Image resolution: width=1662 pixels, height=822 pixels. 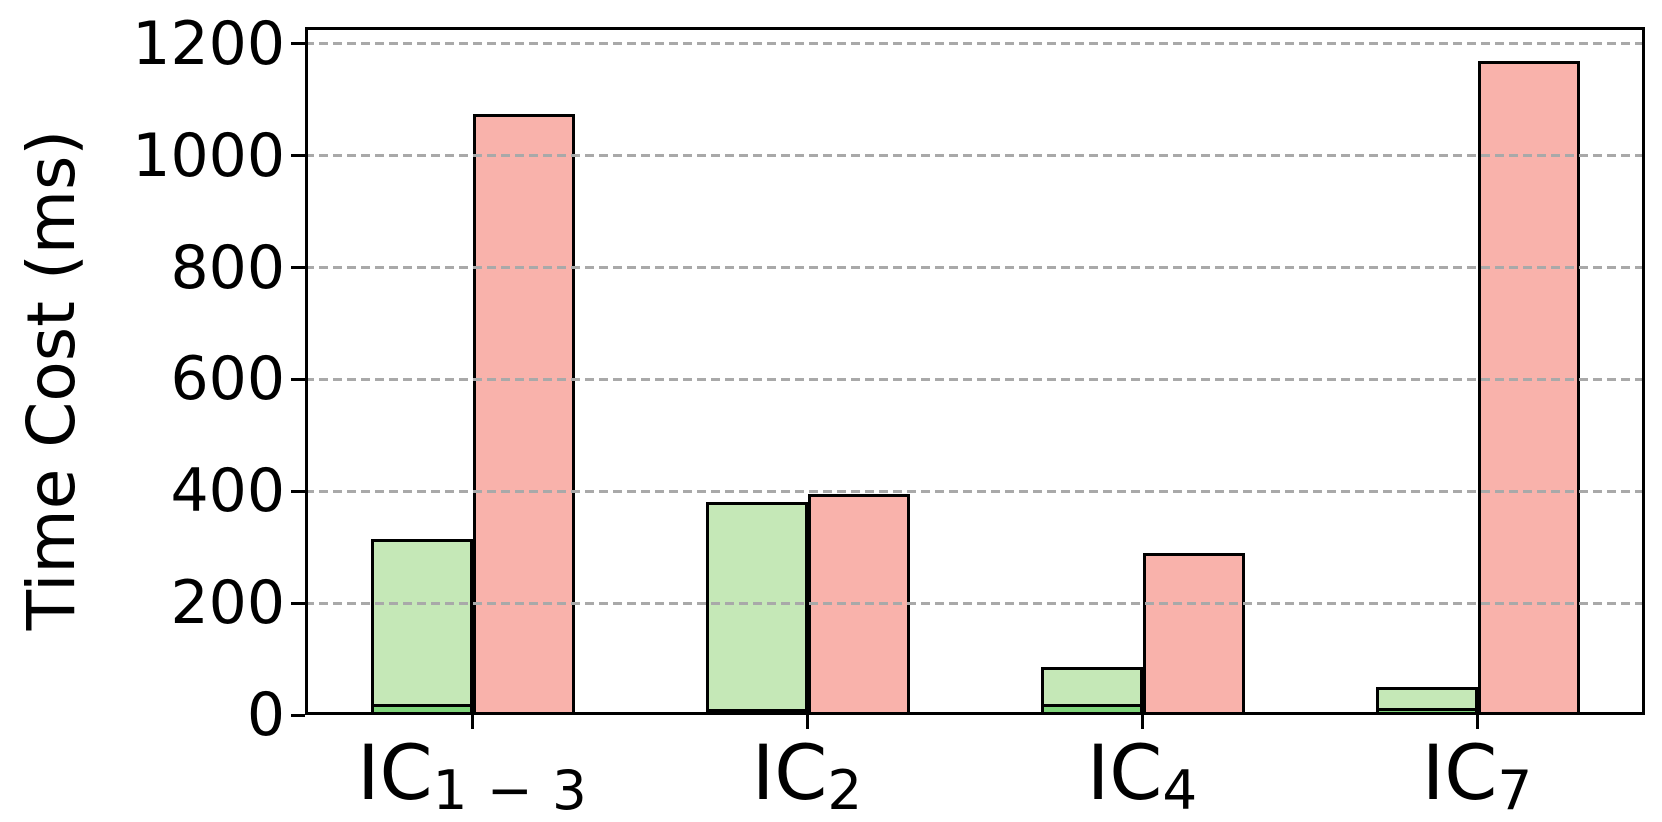 I want to click on y-tick-label-0: 0, so click(x=265, y=715).